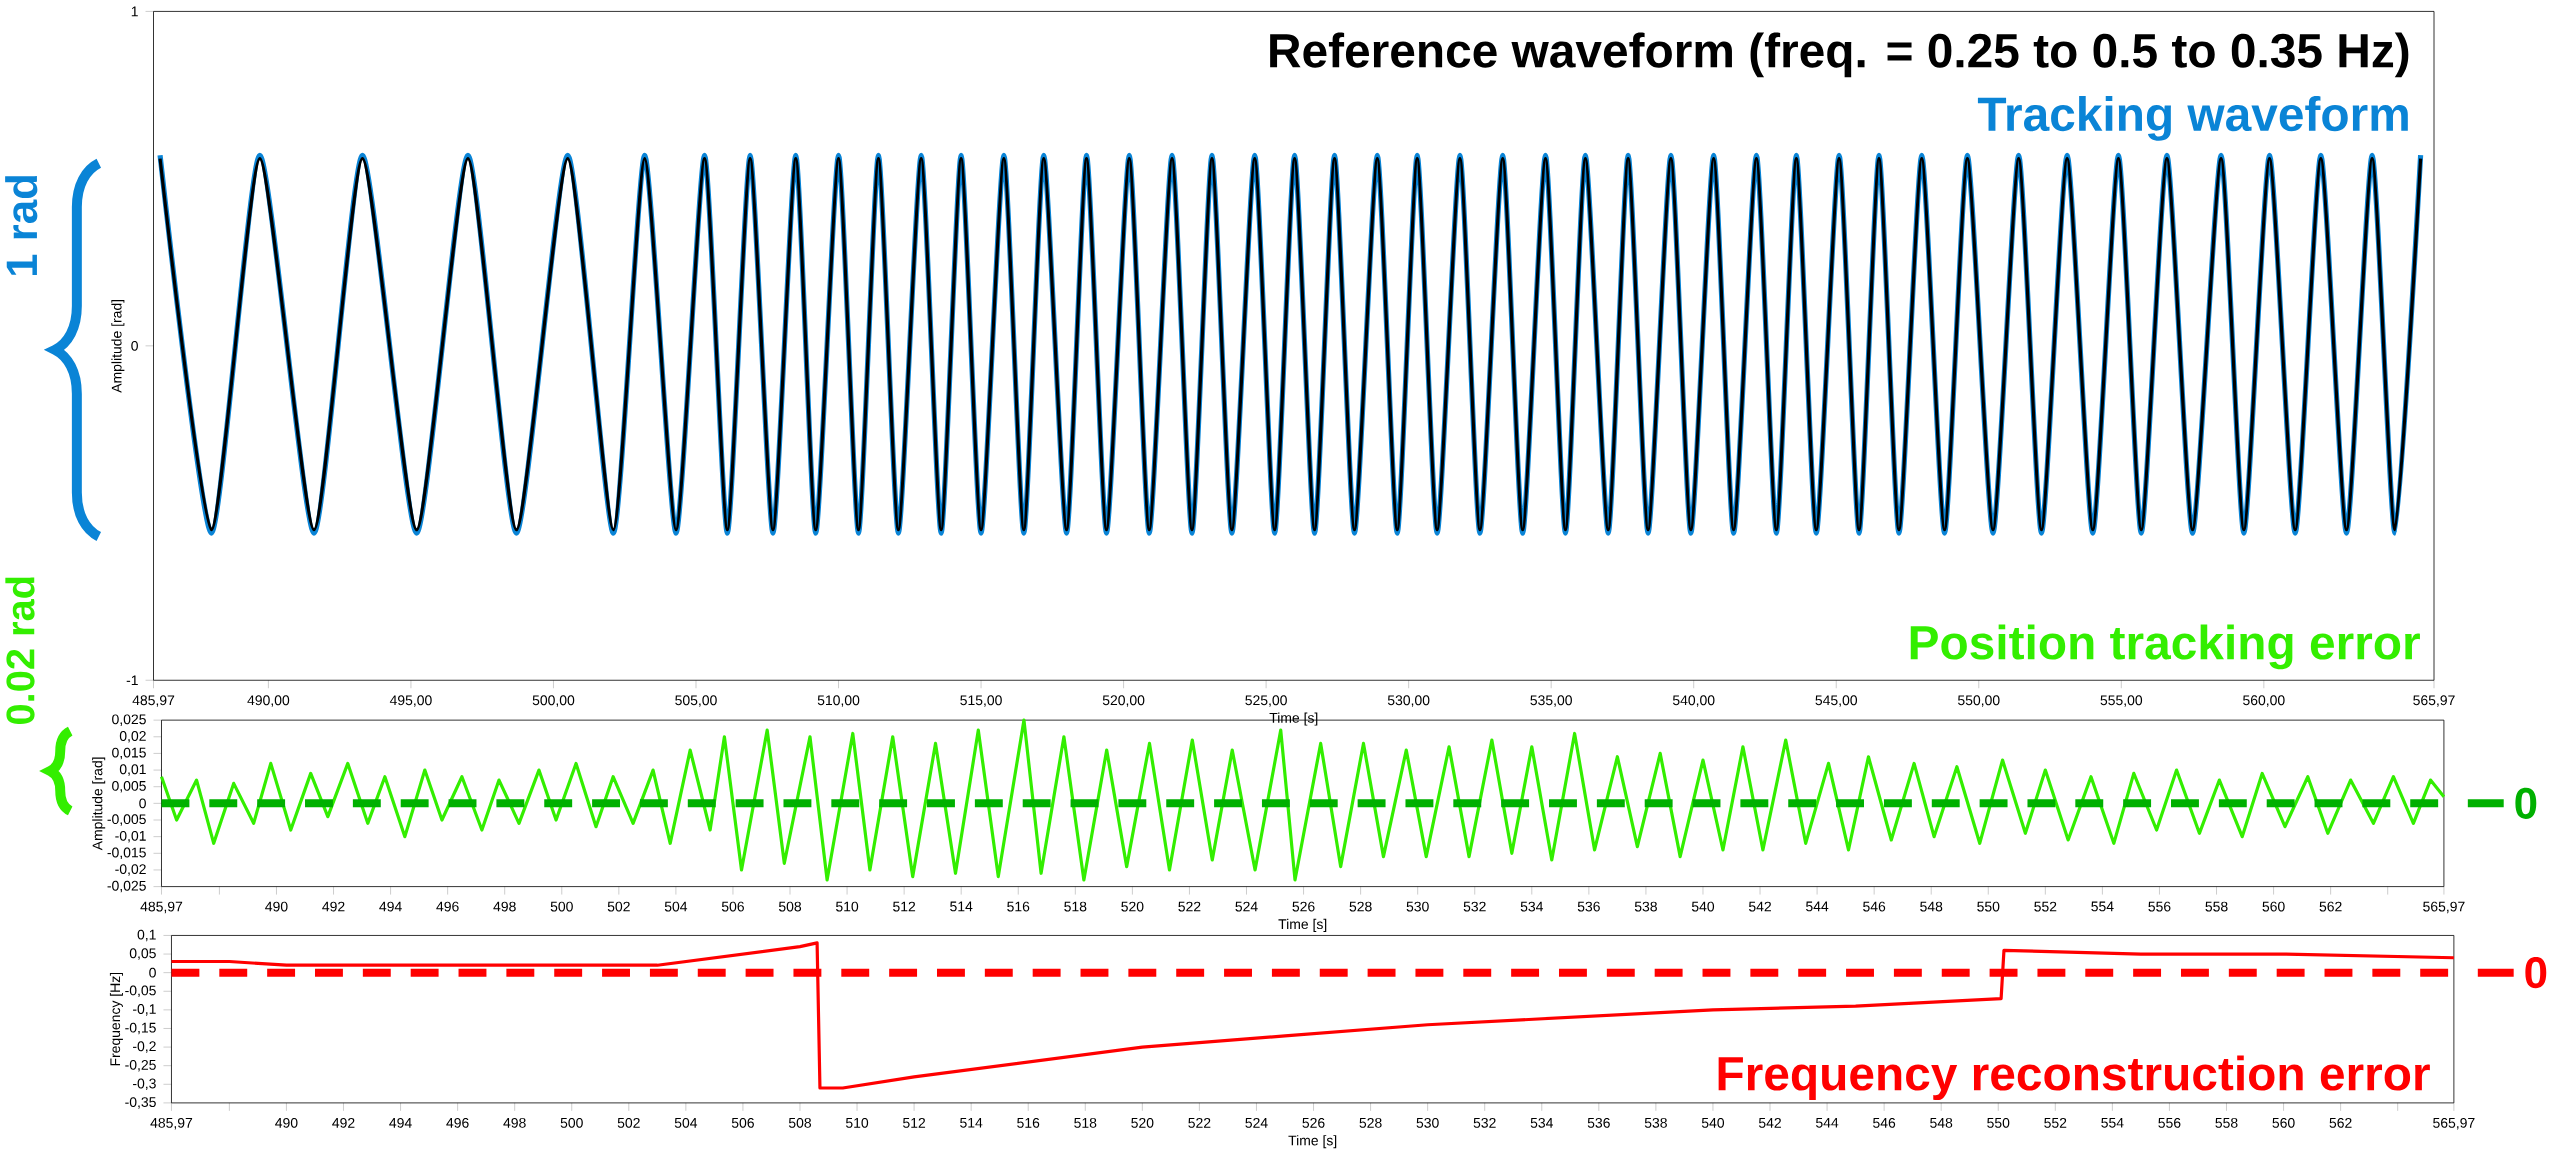 The image size is (2554, 1155). Describe the element at coordinates (2121, 701) in the screenshot. I see `x-tick-label: 555,00` at that location.